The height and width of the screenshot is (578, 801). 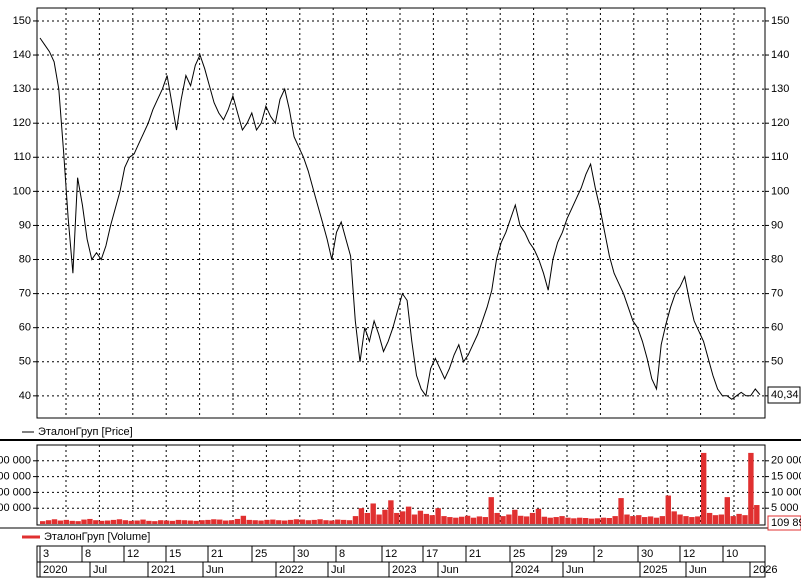 I want to click on y-tick-label: 20 000 000, so click(x=15, y=461).